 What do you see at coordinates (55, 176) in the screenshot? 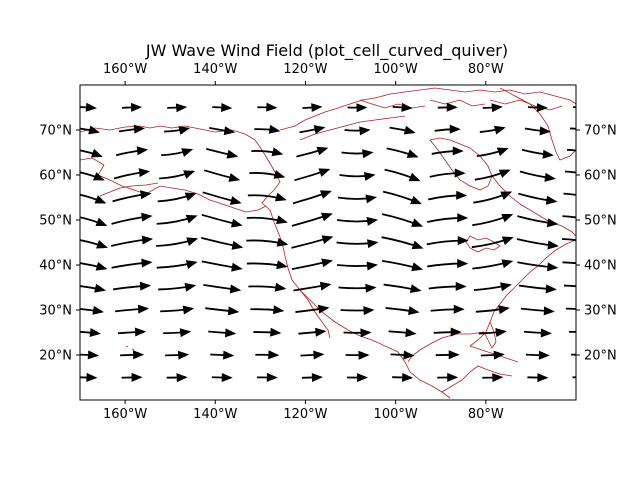
I see `lat-tick-label-left: 60°N` at bounding box center [55, 176].